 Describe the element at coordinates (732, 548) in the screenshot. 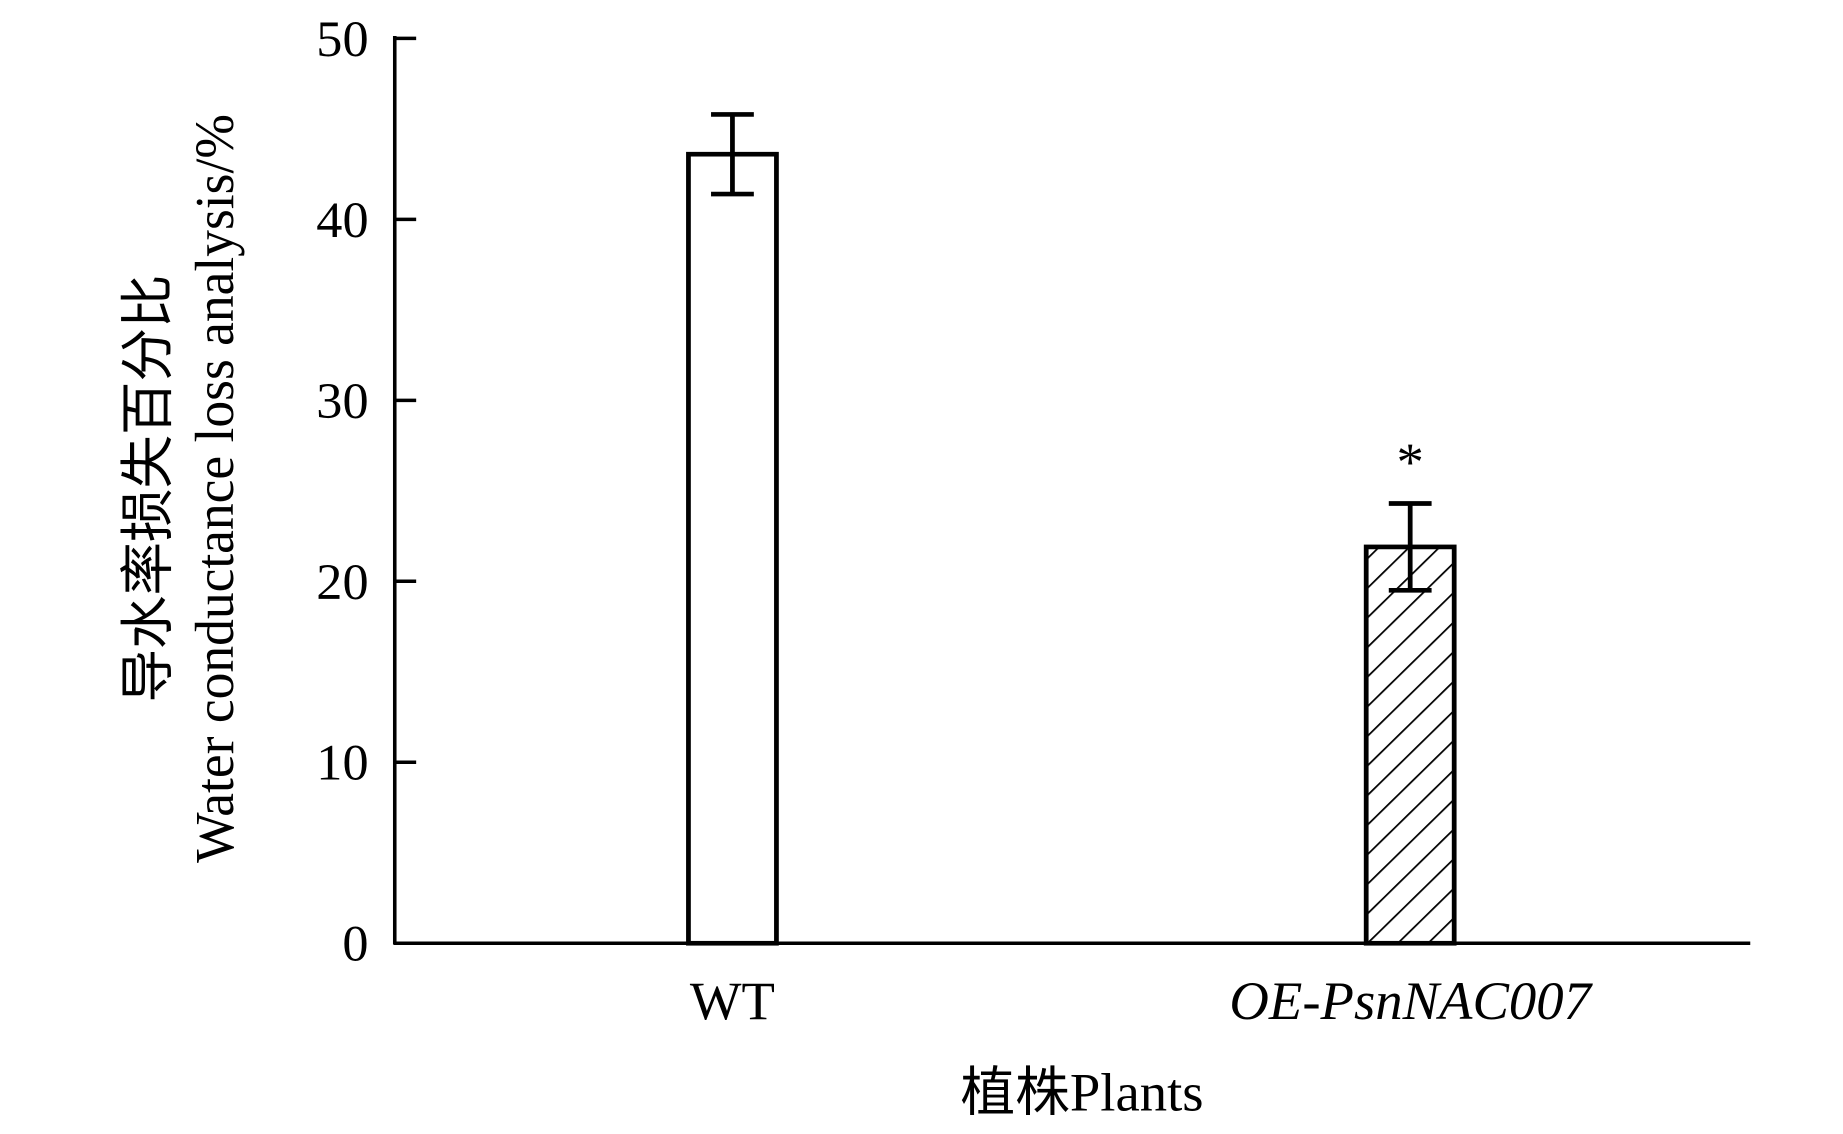

I see `bar-WT` at that location.